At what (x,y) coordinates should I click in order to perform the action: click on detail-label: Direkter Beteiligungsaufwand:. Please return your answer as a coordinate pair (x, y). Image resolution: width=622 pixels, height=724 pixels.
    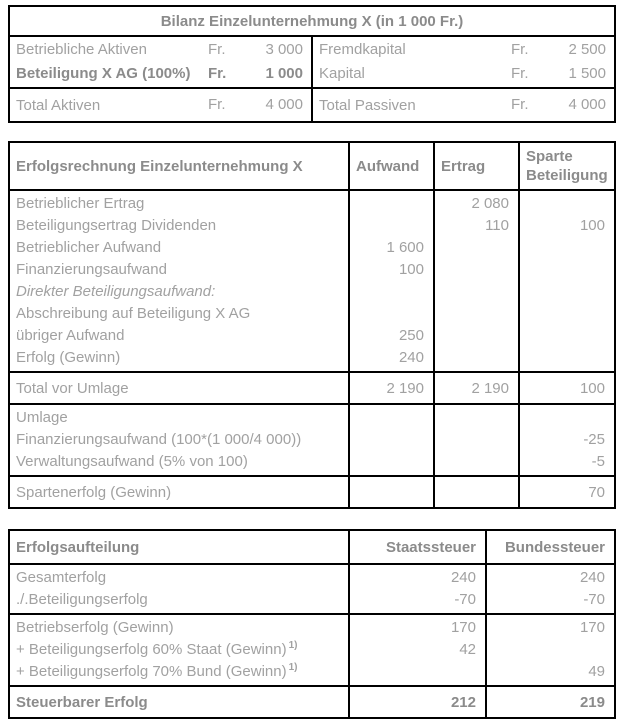
    Looking at the image, I should click on (116, 291).